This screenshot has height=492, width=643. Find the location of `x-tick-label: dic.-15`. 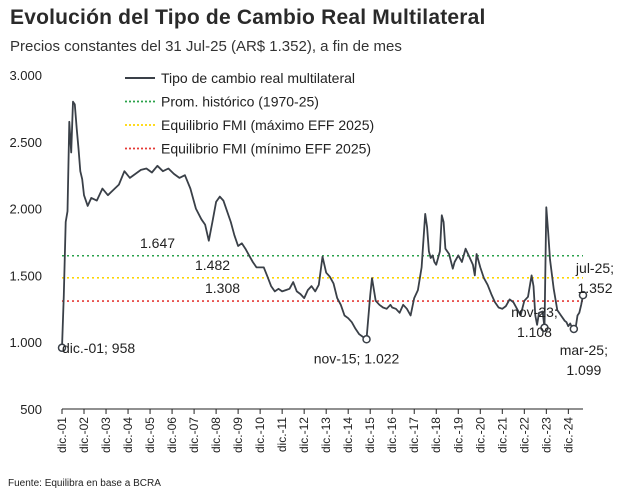

x-tick-label: dic.-15 is located at coordinates (370, 435).